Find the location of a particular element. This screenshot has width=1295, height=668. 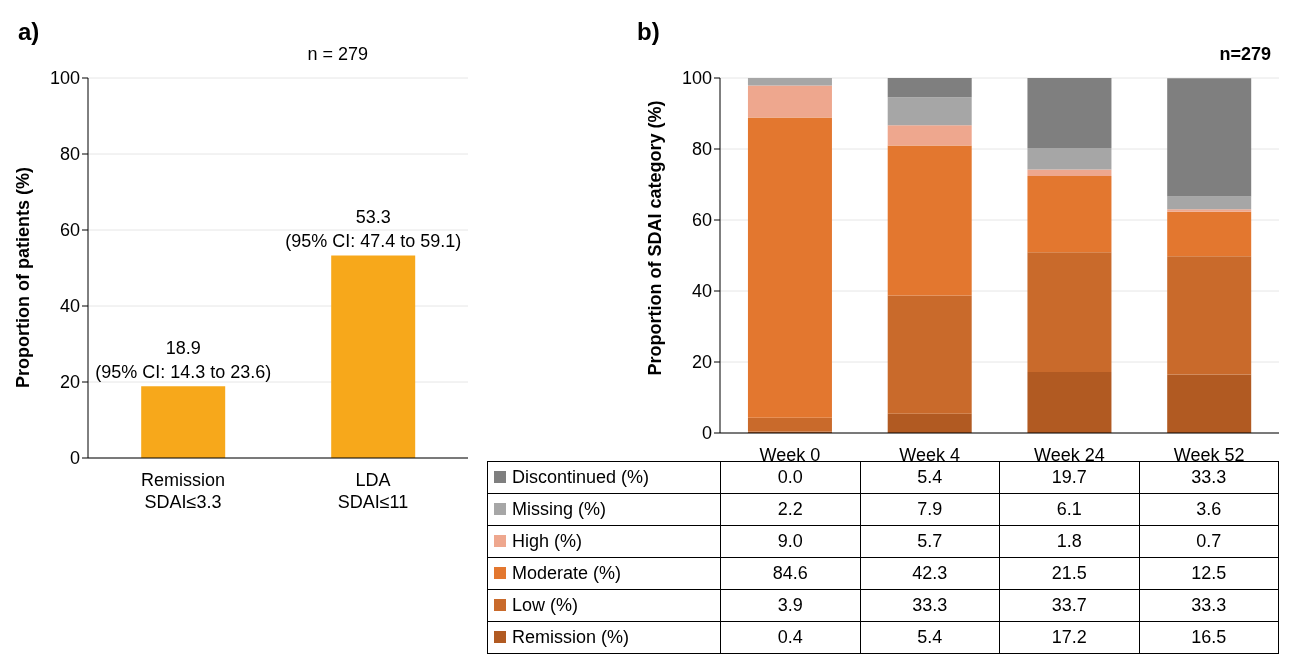

data-label: 21.5 is located at coordinates (1069, 573).